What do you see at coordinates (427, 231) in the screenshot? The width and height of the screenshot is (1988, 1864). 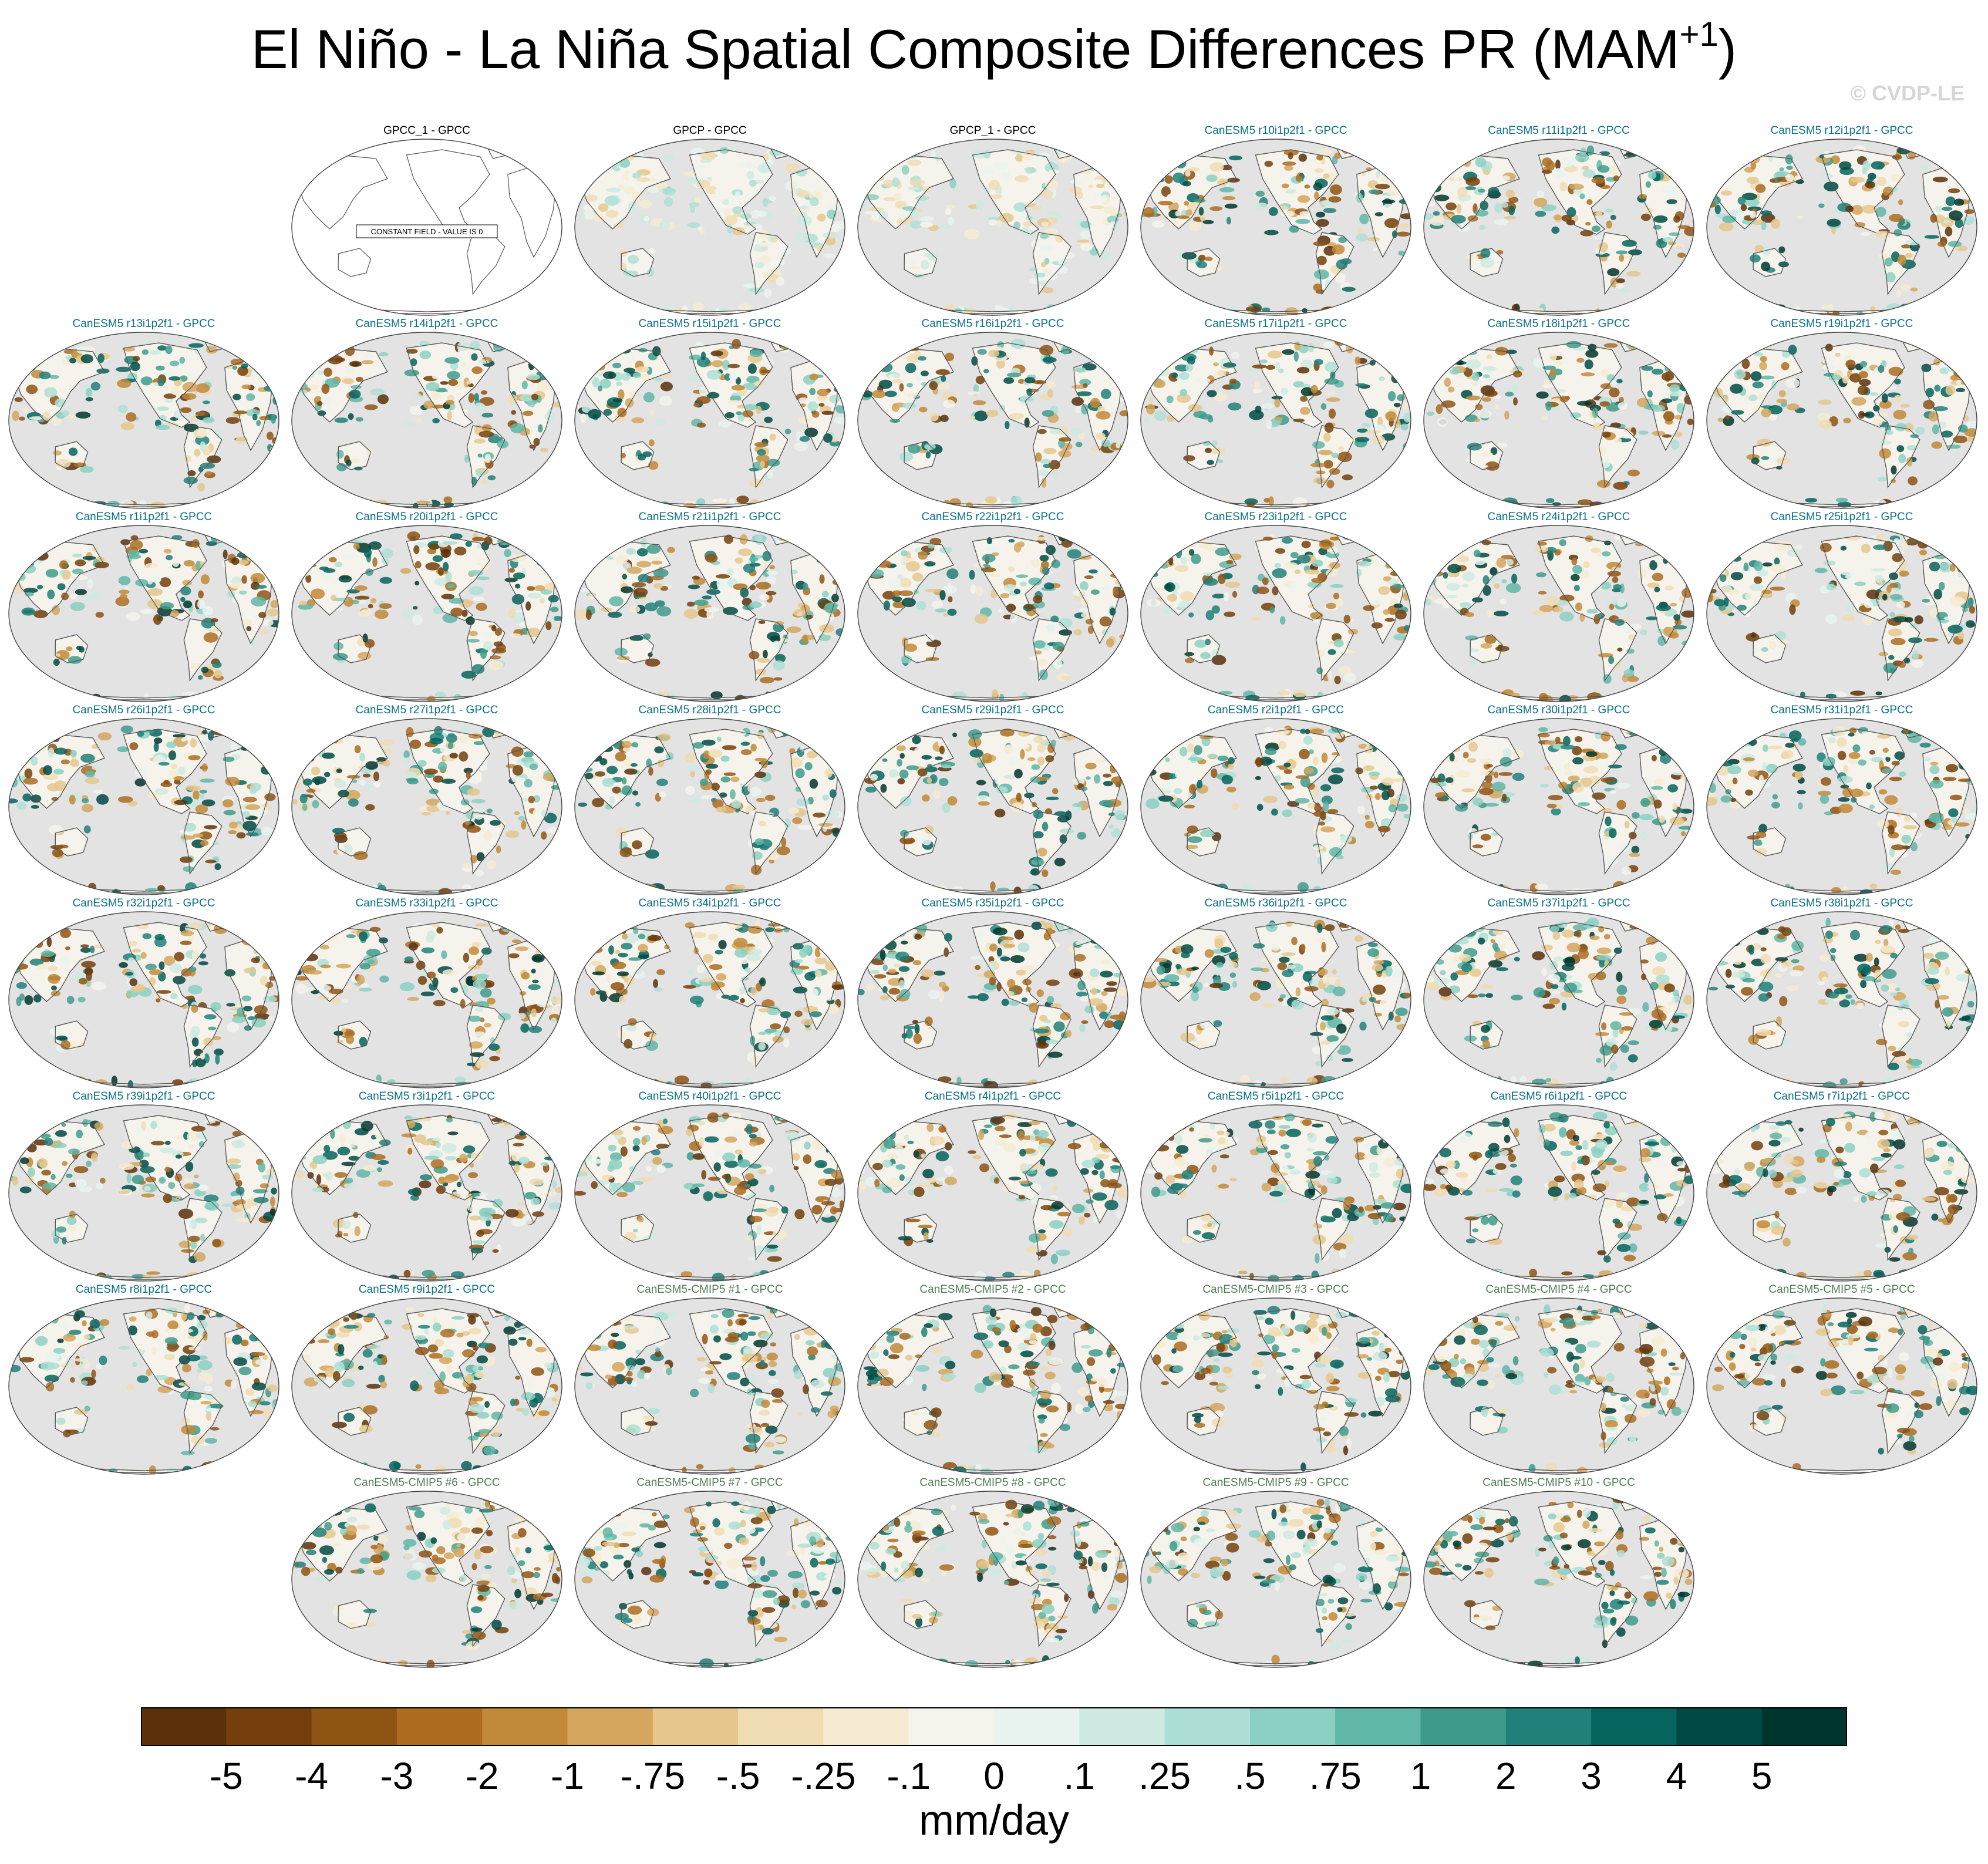 I see `constant-field-note: CONSTANT FIELD - VALUE IS 0` at bounding box center [427, 231].